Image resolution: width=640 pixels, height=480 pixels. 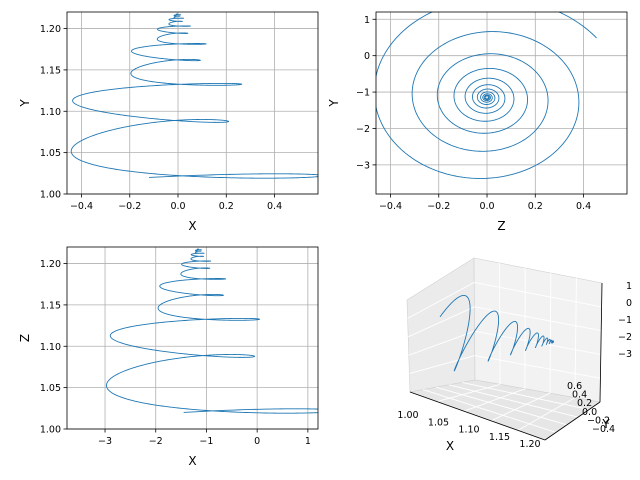 What do you see at coordinates (625, 337) in the screenshot?
I see `z-tick-label: −2` at bounding box center [625, 337].